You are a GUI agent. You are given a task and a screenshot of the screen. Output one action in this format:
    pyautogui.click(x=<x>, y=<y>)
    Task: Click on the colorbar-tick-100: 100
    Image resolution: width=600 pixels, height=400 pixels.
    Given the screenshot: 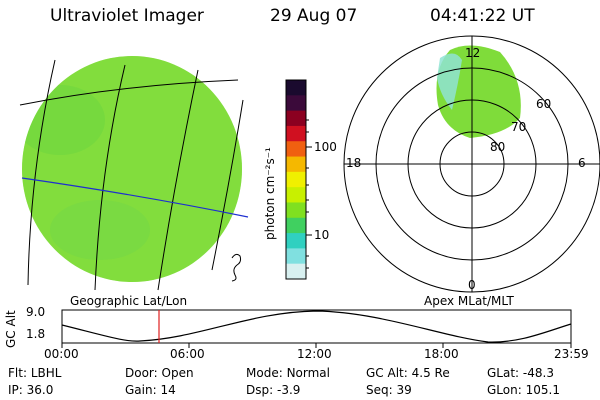 What is the action you would take?
    pyautogui.click(x=325, y=147)
    